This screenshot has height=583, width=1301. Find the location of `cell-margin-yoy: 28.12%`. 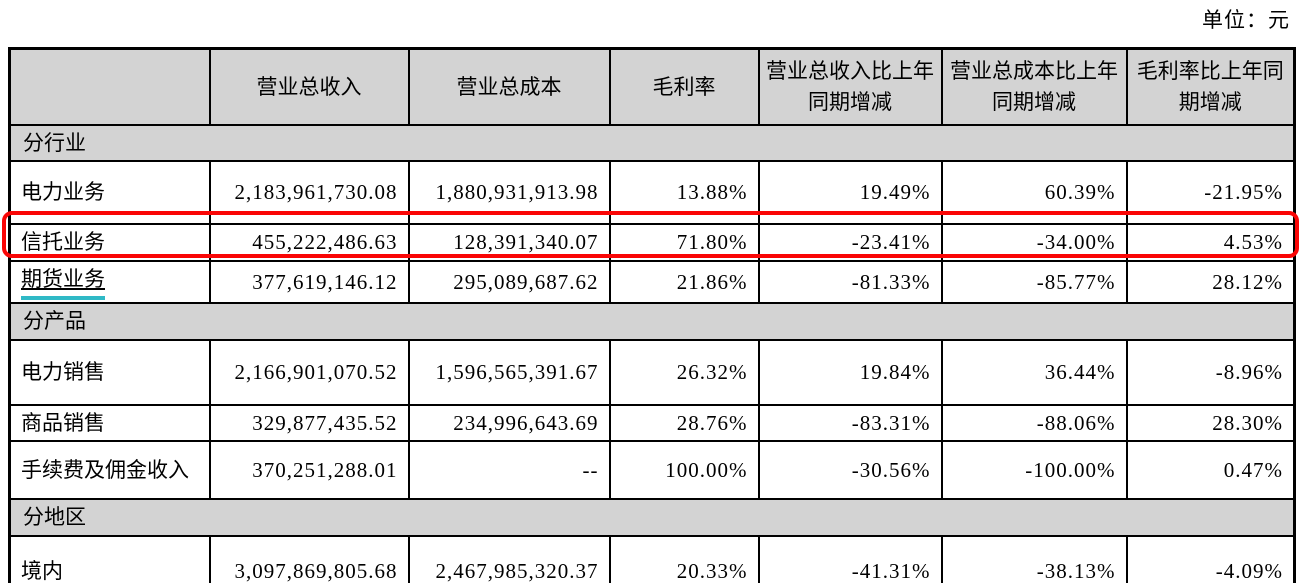

cell-margin-yoy: 28.12% is located at coordinates (1210, 282).